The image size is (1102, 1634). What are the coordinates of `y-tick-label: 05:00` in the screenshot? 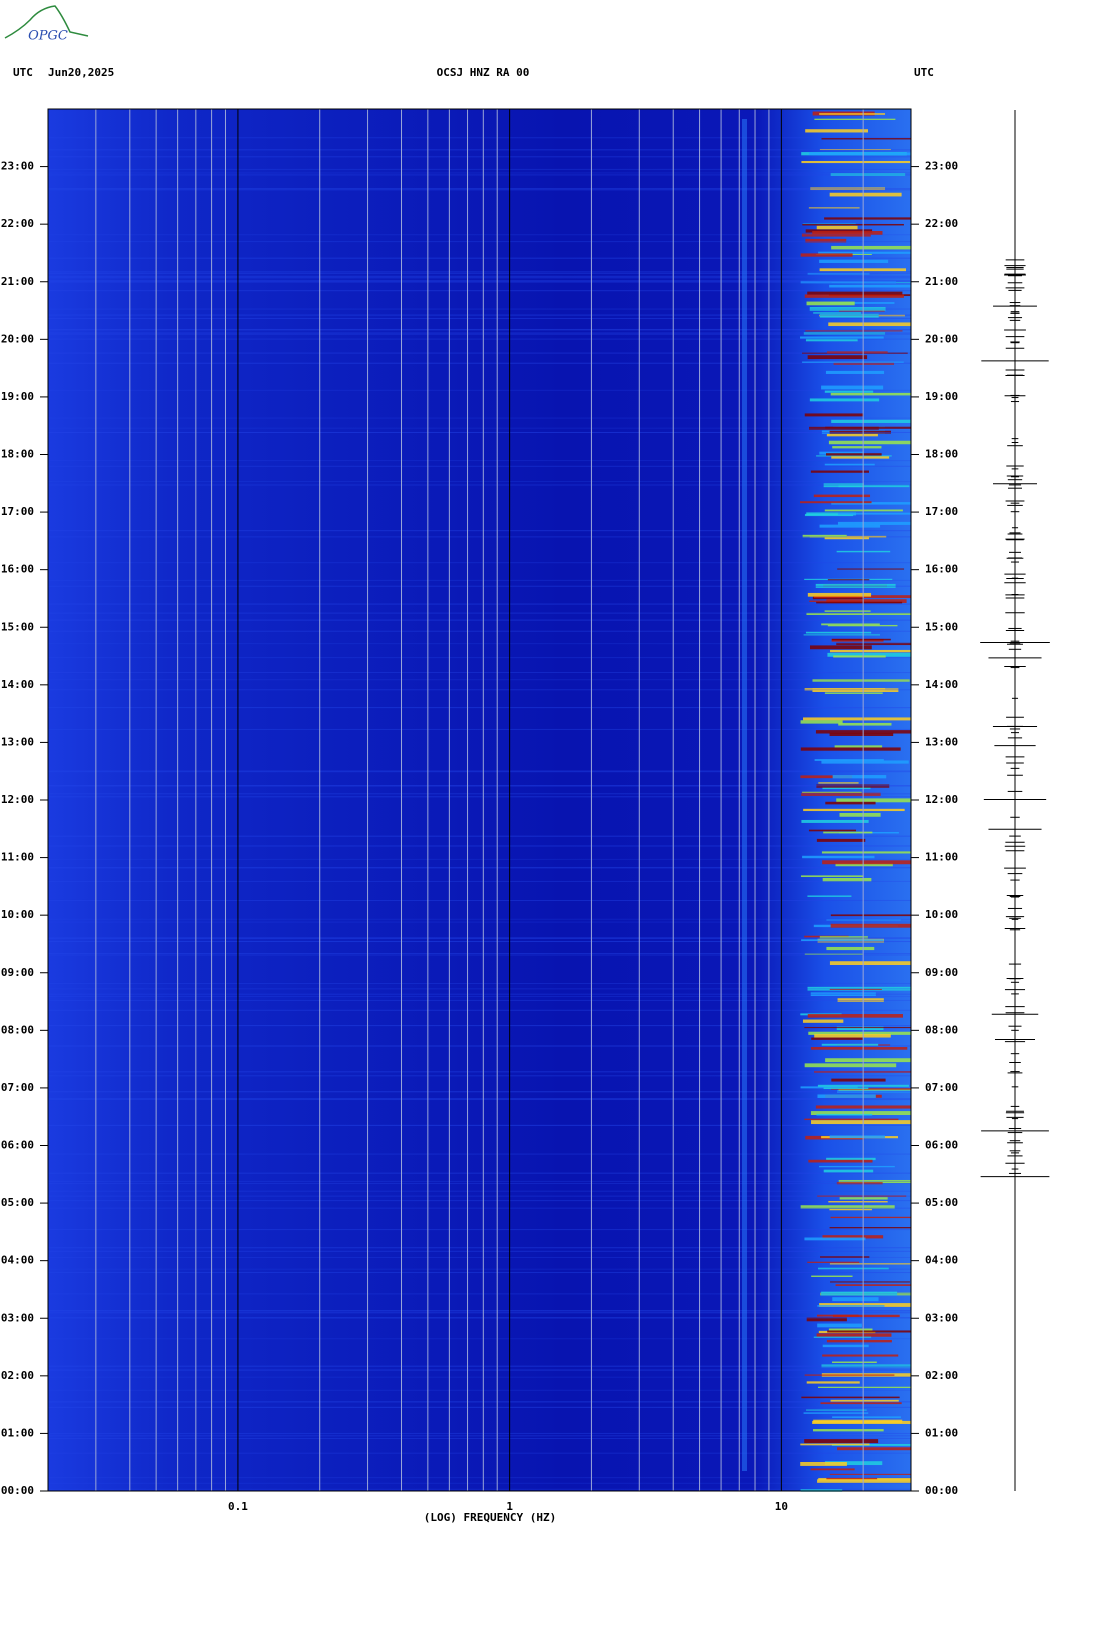 It's located at (17, 1202).